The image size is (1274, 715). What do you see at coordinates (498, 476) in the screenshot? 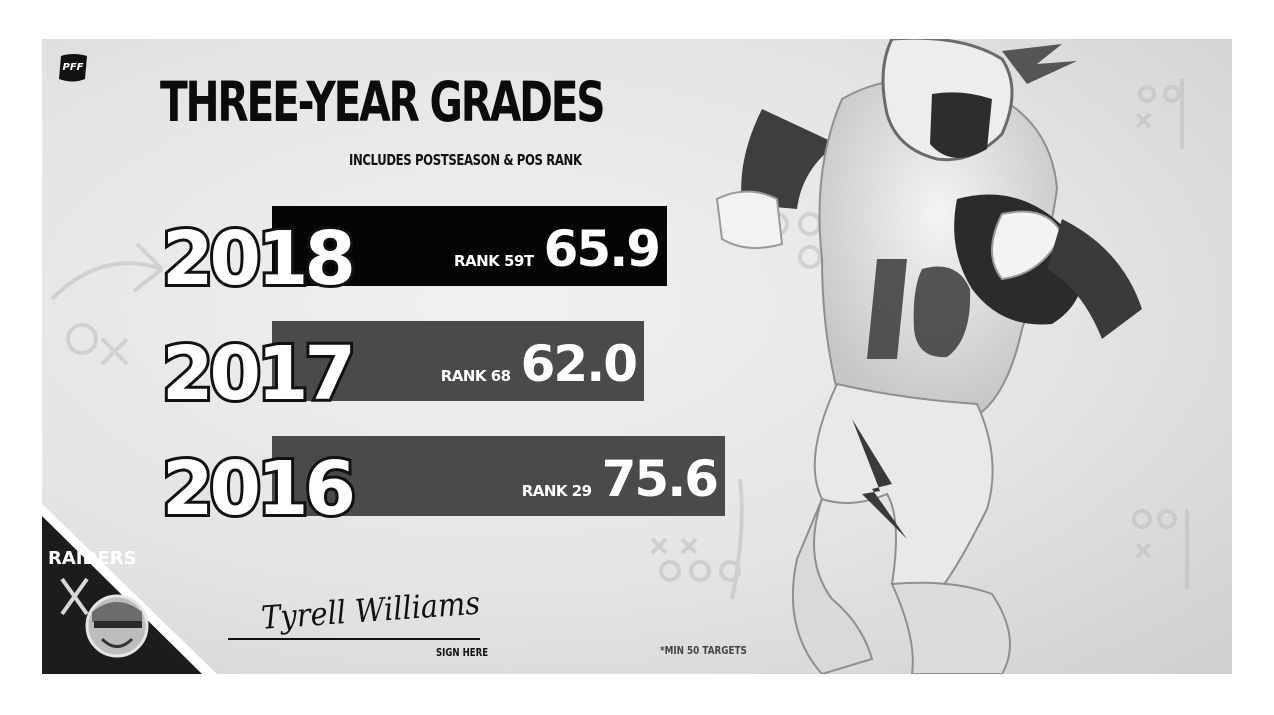
I see `bar-2016` at bounding box center [498, 476].